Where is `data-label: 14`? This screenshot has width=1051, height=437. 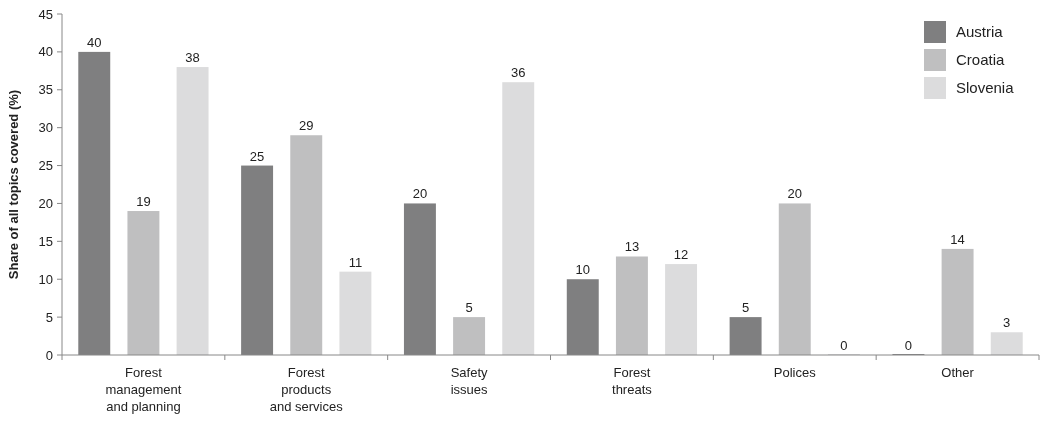
data-label: 14 is located at coordinates (957, 239).